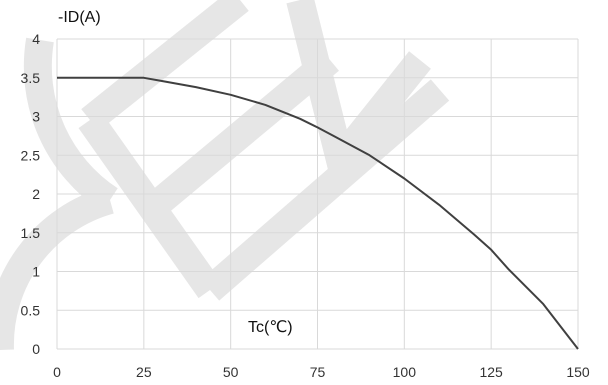 This screenshot has height=385, width=608. What do you see at coordinates (31, 194) in the screenshot?
I see `y-tick-labels: 0 0.5 1 1.5 2 2.5 3 3.5 4` at bounding box center [31, 194].